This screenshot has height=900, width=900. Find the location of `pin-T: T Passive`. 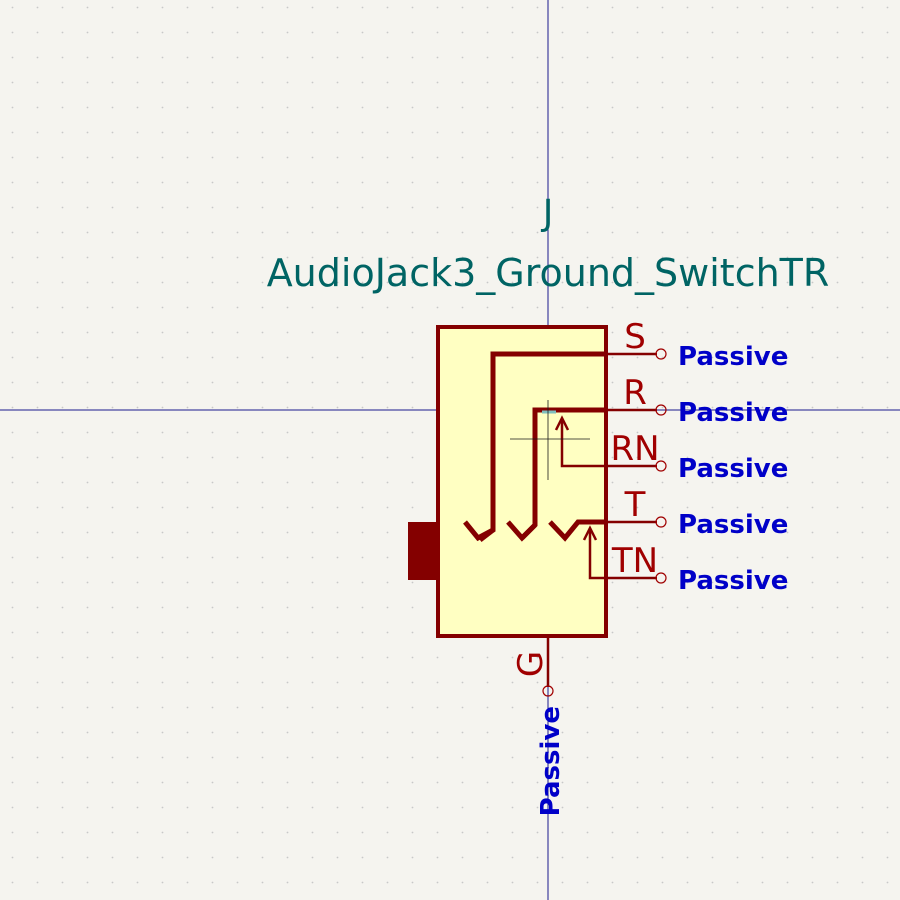

pin-T: T Passive is located at coordinates (697, 512).